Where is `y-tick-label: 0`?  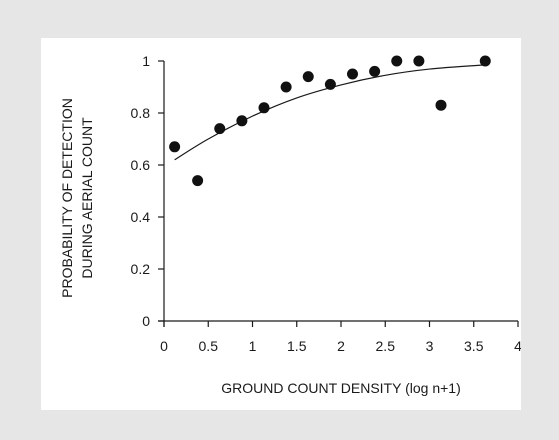 y-tick-label: 0 is located at coordinates (146, 321).